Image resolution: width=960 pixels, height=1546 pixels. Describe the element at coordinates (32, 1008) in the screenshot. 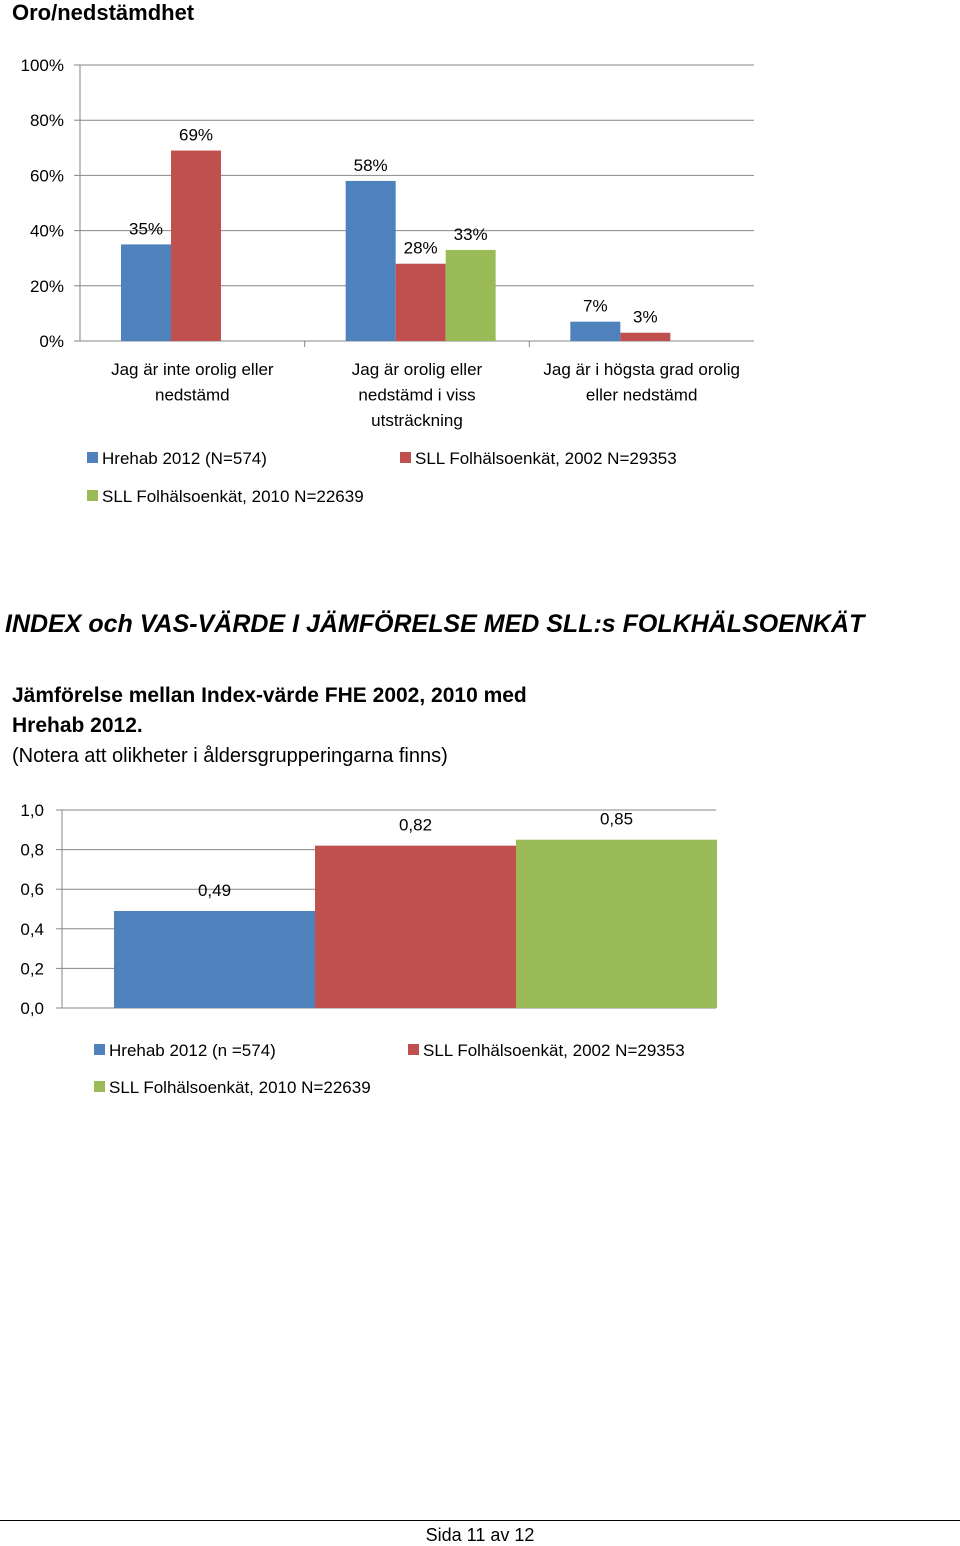

I see `y-tick-label: 0,0` at that location.